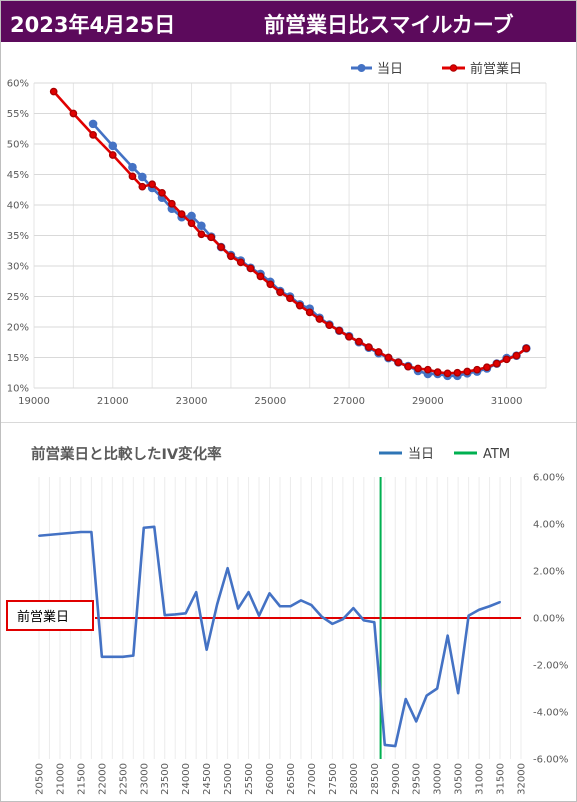 The image size is (577, 802). Describe the element at coordinates (18, 358) in the screenshot. I see `y-tick-label: 15%` at that location.